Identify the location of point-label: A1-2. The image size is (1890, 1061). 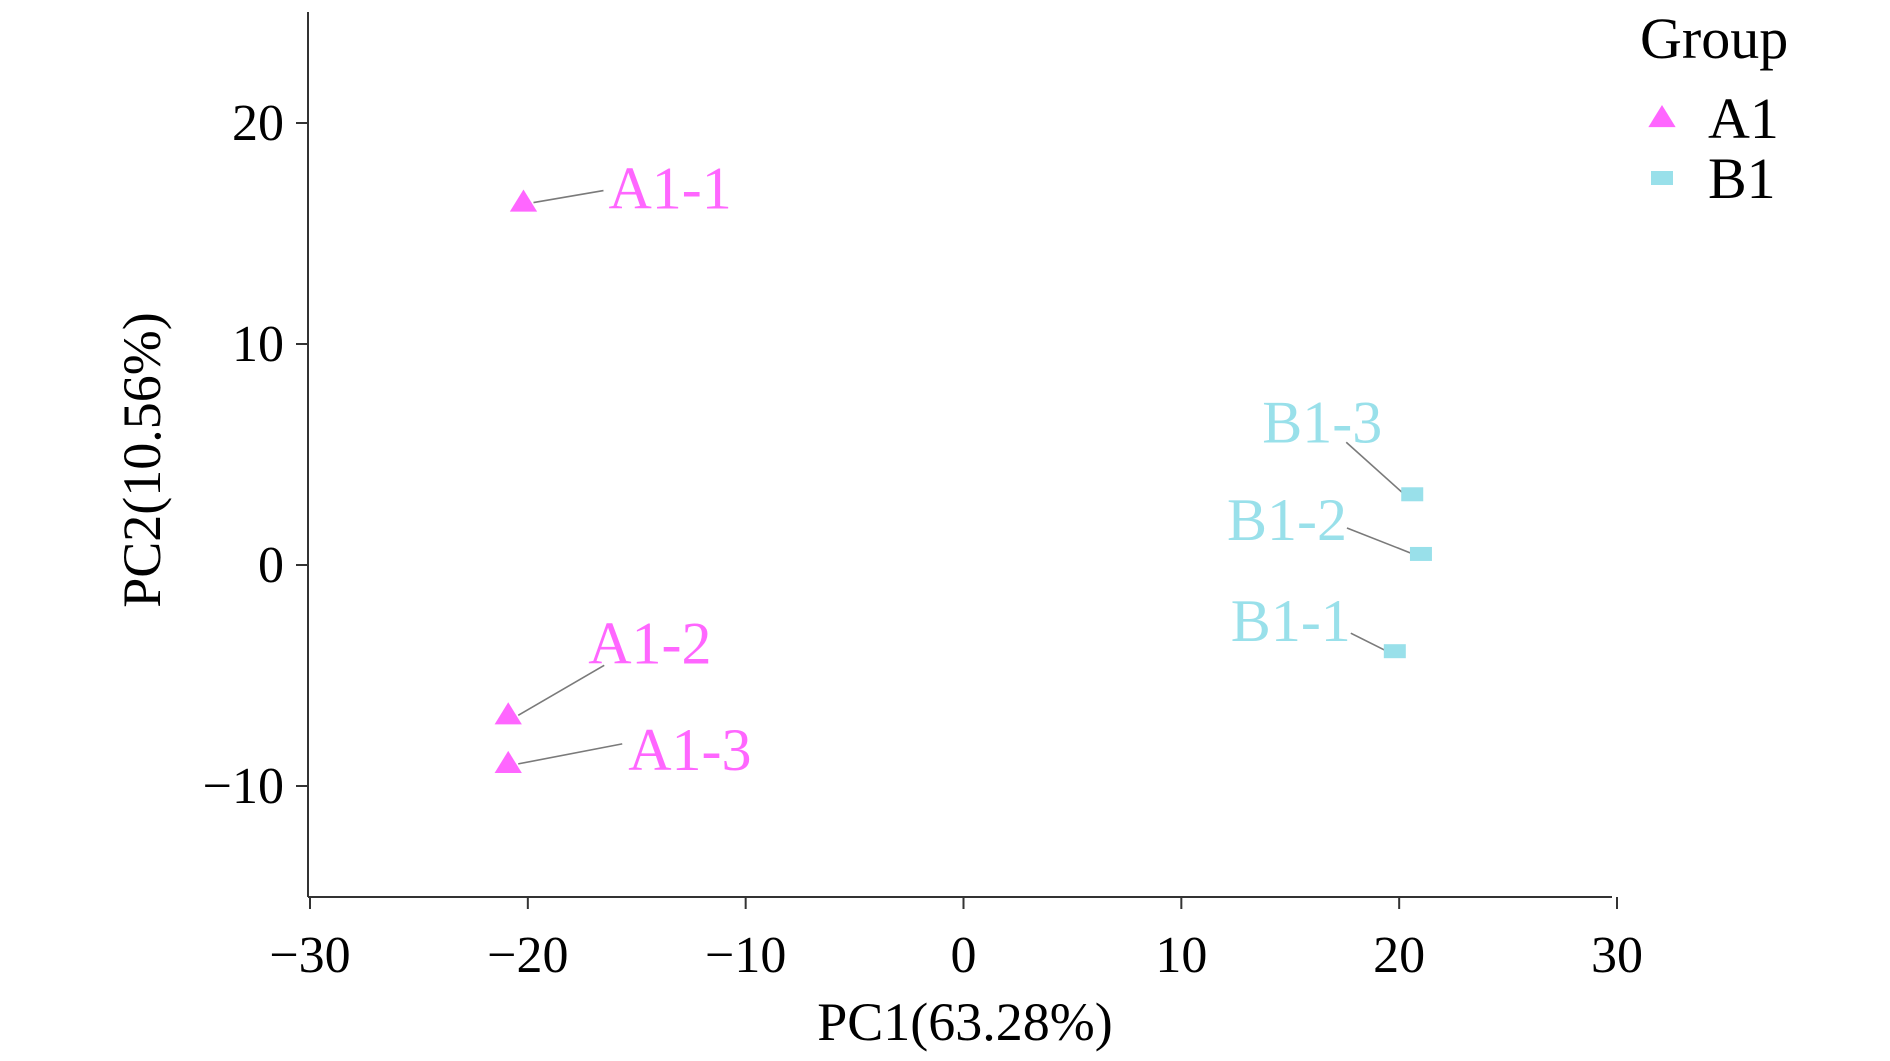
(649, 643).